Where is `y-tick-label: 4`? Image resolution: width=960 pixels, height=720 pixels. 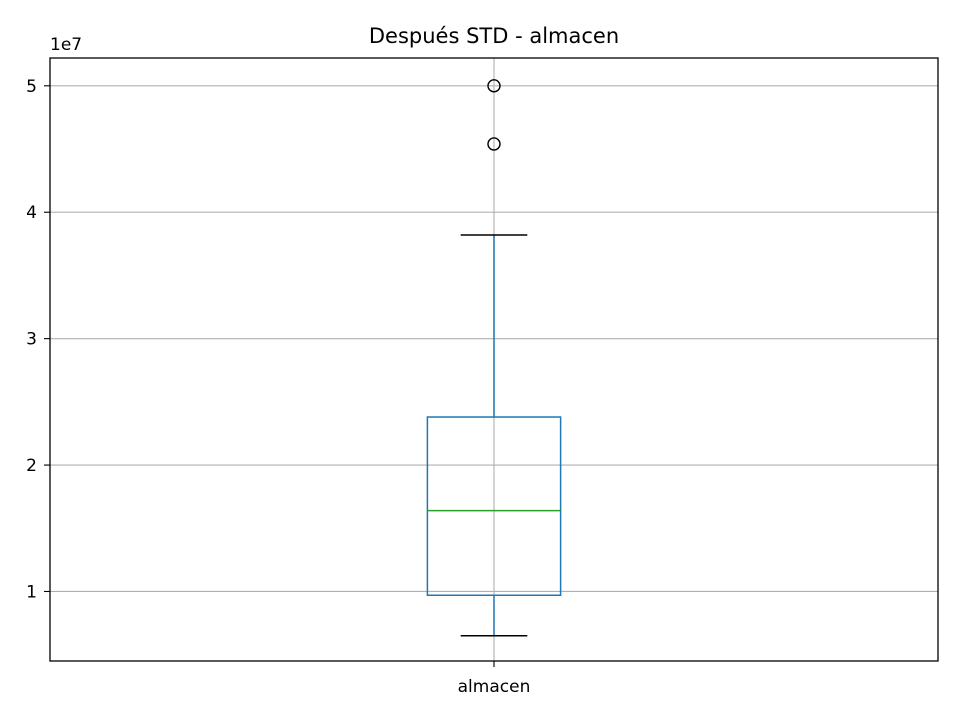
y-tick-label: 4 is located at coordinates (31, 213).